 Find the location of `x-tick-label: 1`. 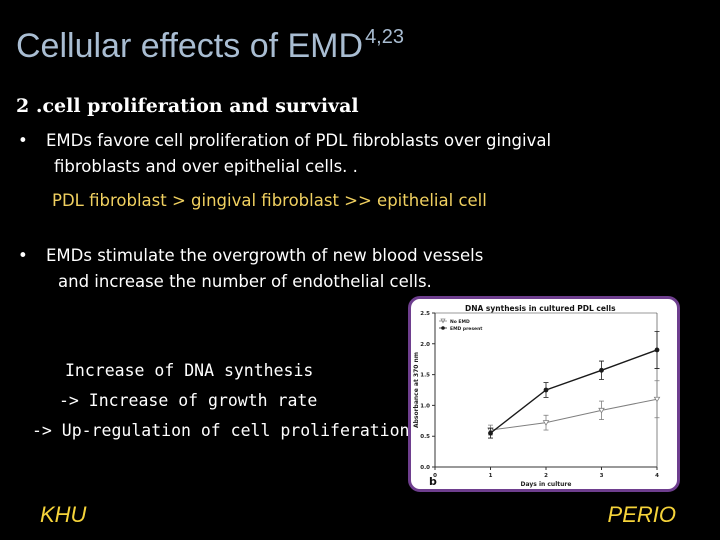

x-tick-label: 1 is located at coordinates (491, 476).